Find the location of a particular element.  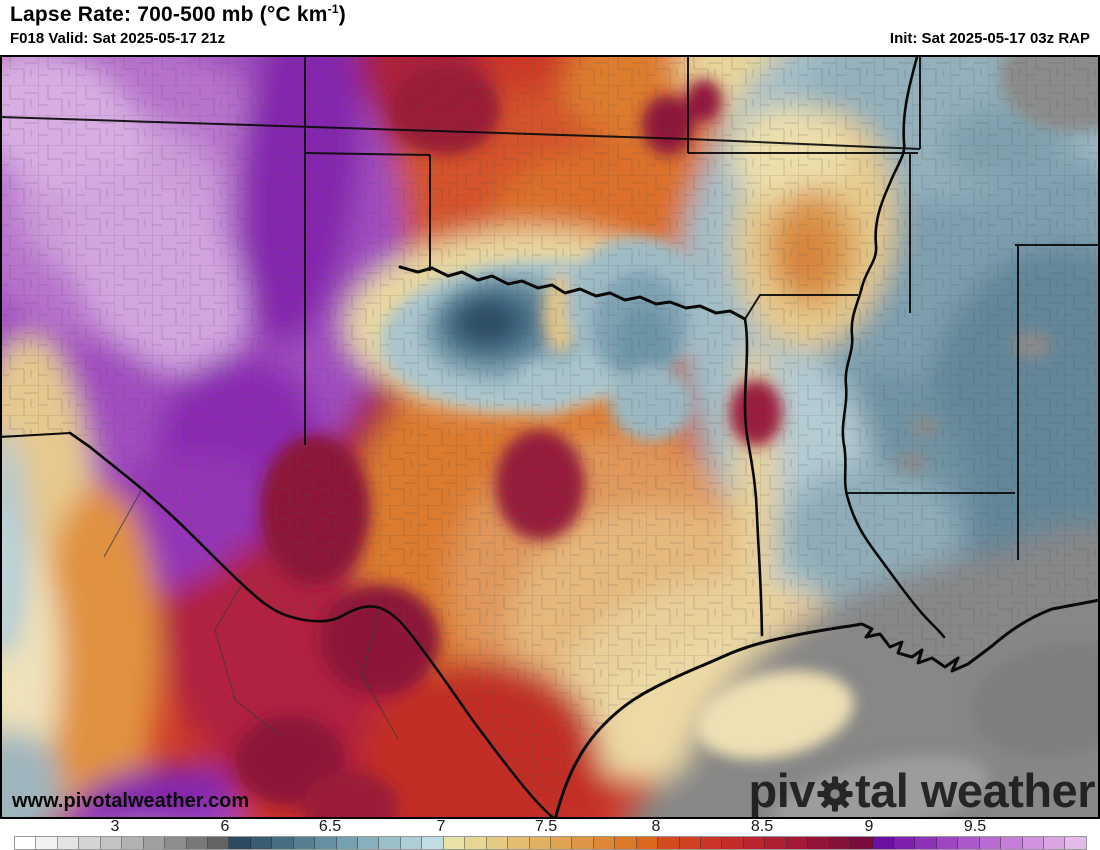

pivotal-weather-logo: piv tal weat is located at coordinates (922, 790).